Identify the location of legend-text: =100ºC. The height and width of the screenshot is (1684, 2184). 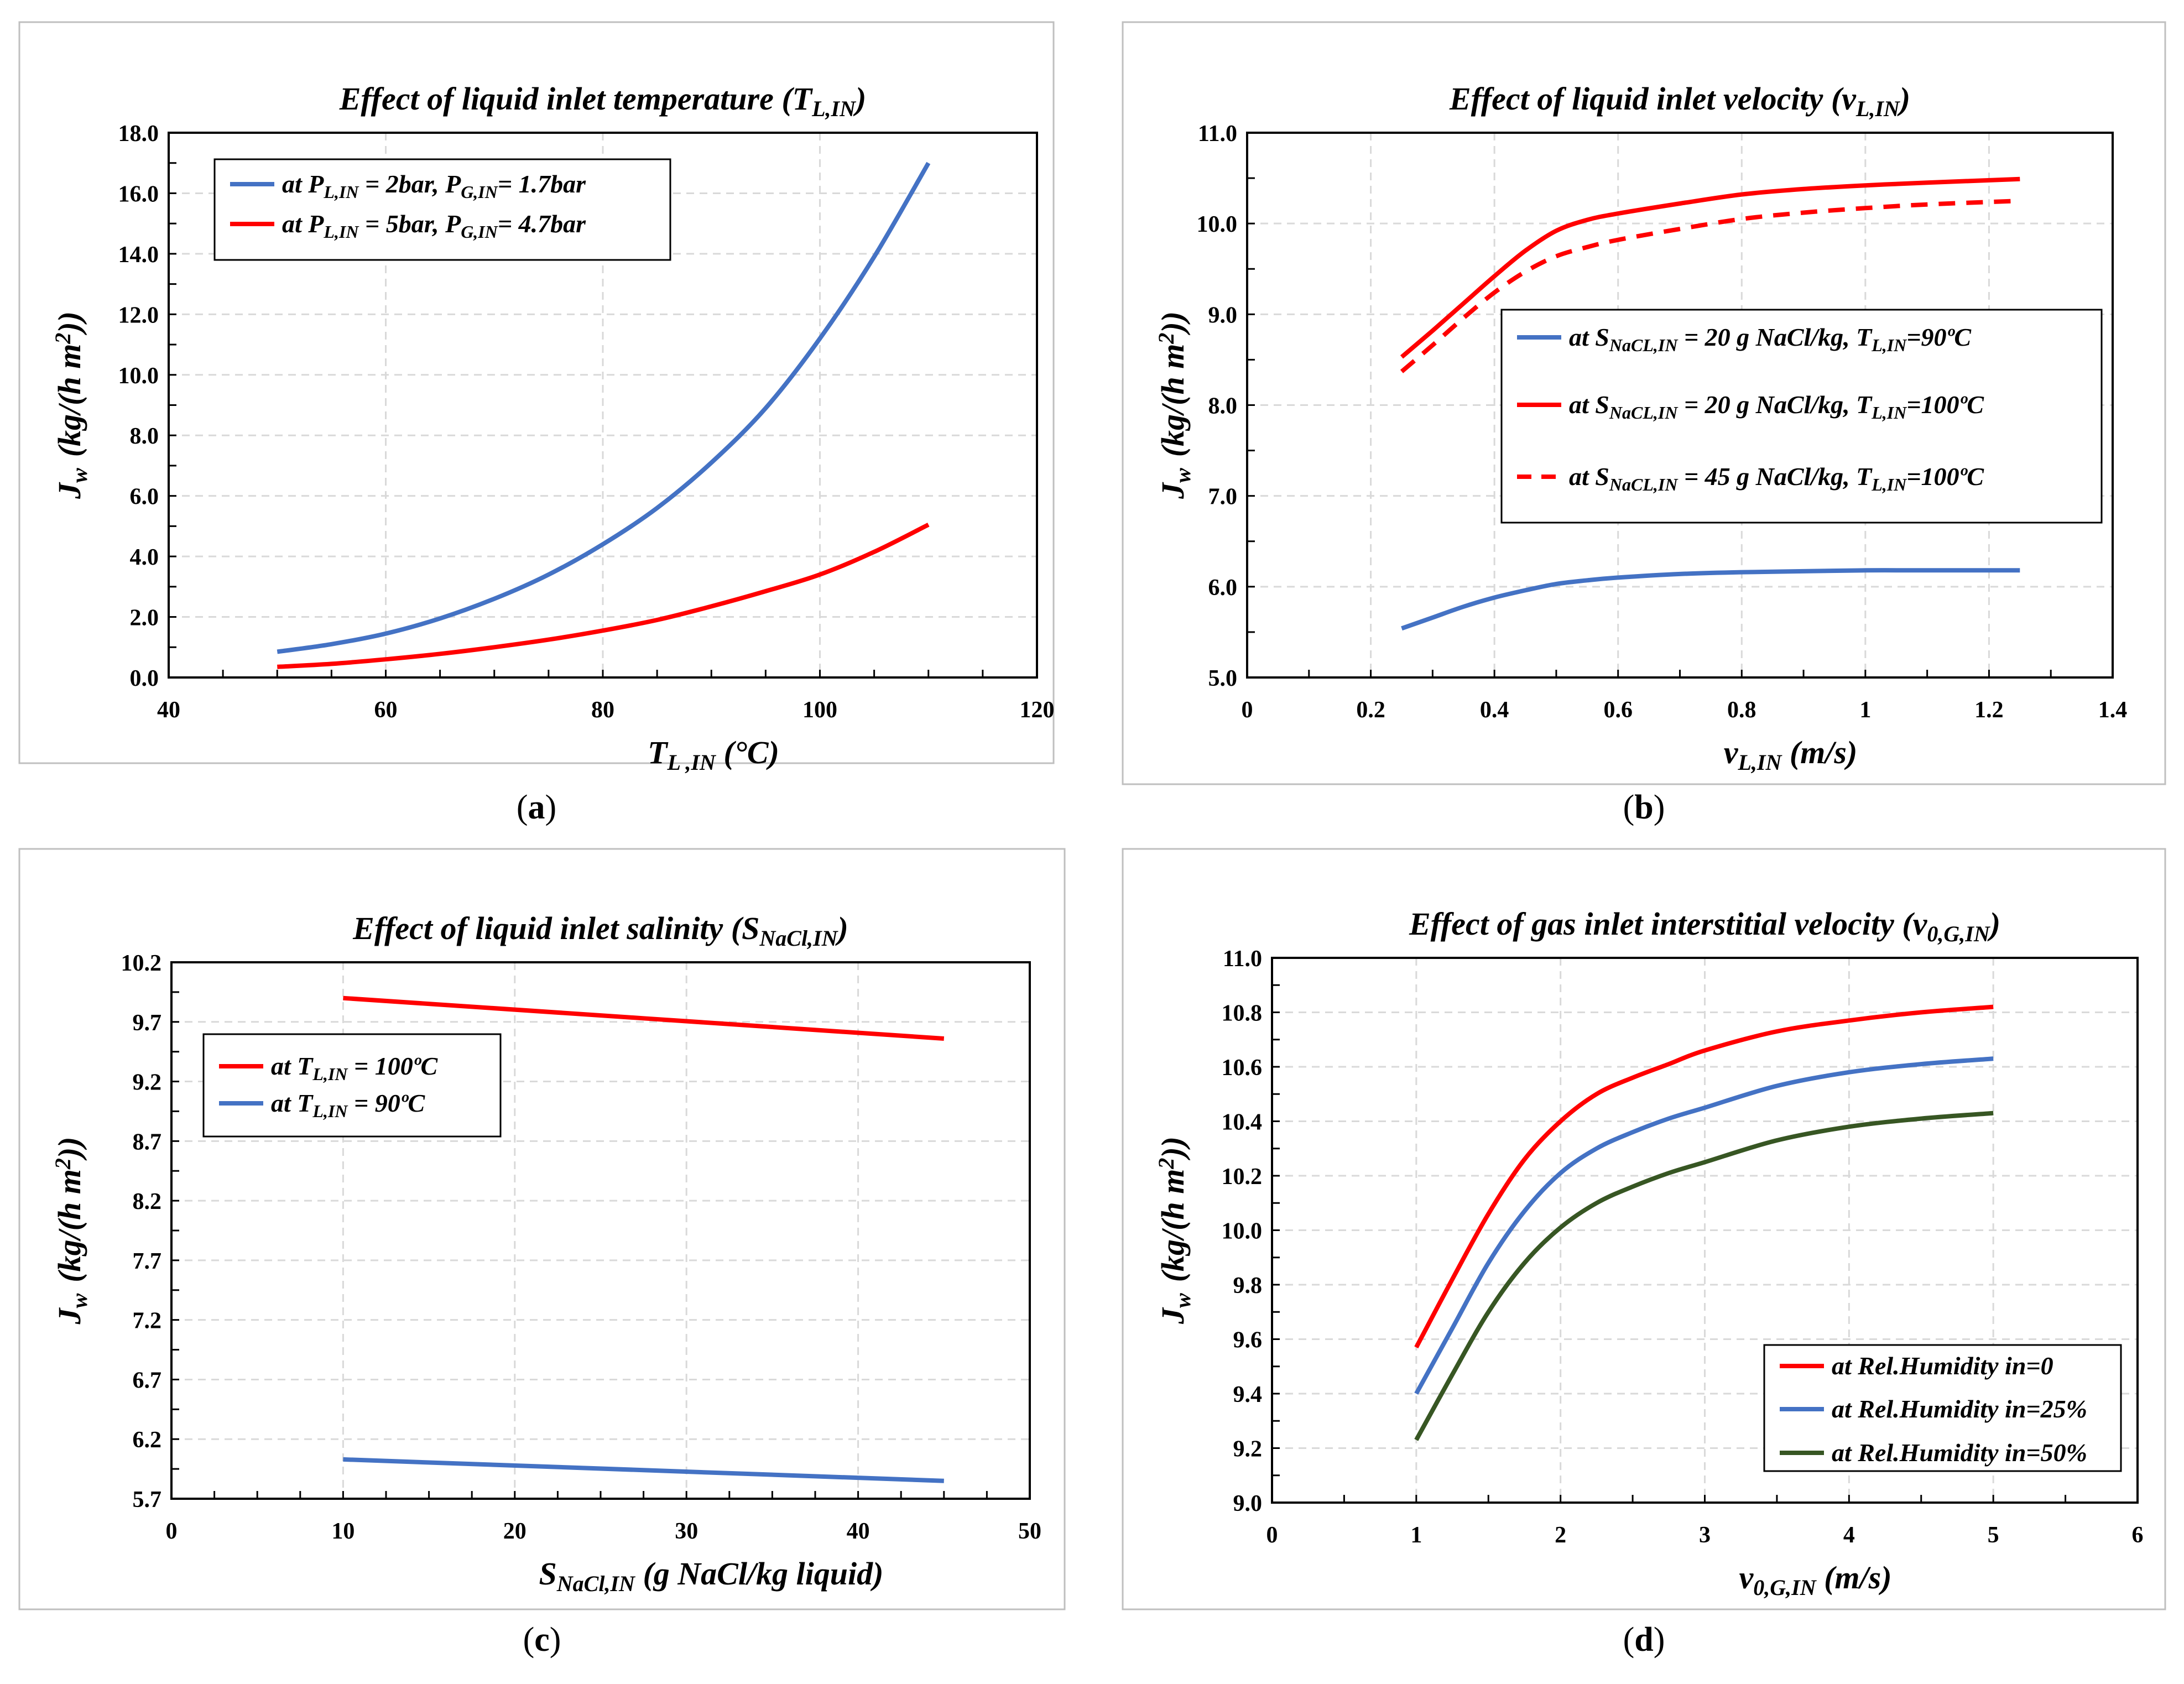
(1945, 476).